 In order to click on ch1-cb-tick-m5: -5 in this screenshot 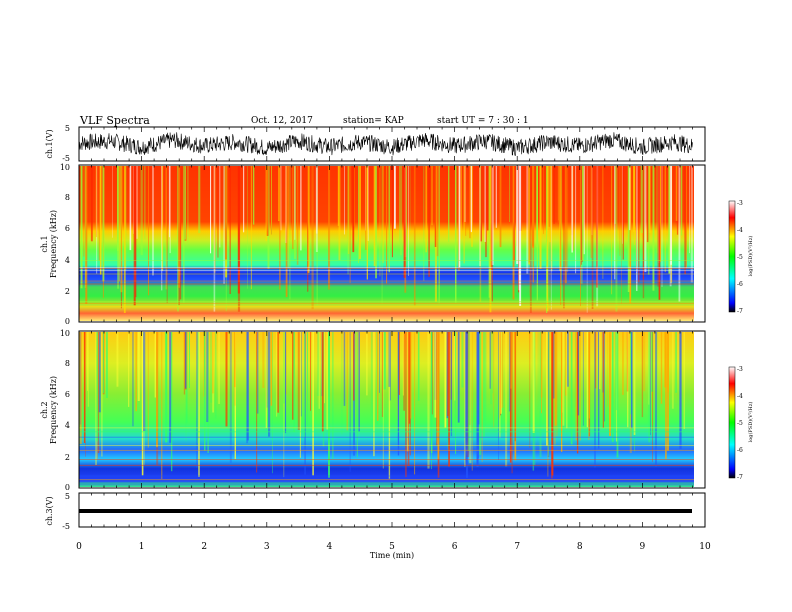, I will do `click(740, 257)`.